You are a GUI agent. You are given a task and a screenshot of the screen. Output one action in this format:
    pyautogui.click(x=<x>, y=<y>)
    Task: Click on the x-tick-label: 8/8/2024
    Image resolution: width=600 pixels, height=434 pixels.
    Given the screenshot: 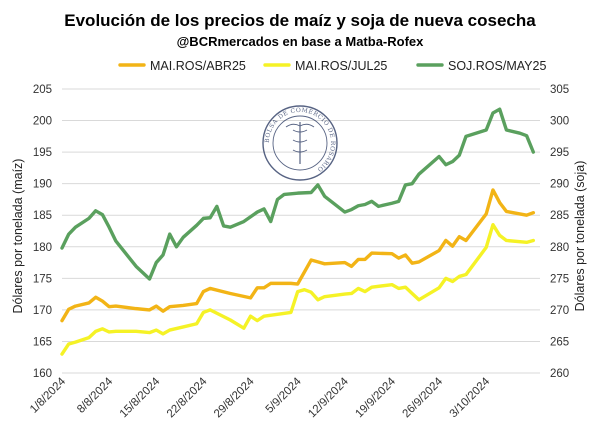 What is the action you would take?
    pyautogui.click(x=95, y=395)
    